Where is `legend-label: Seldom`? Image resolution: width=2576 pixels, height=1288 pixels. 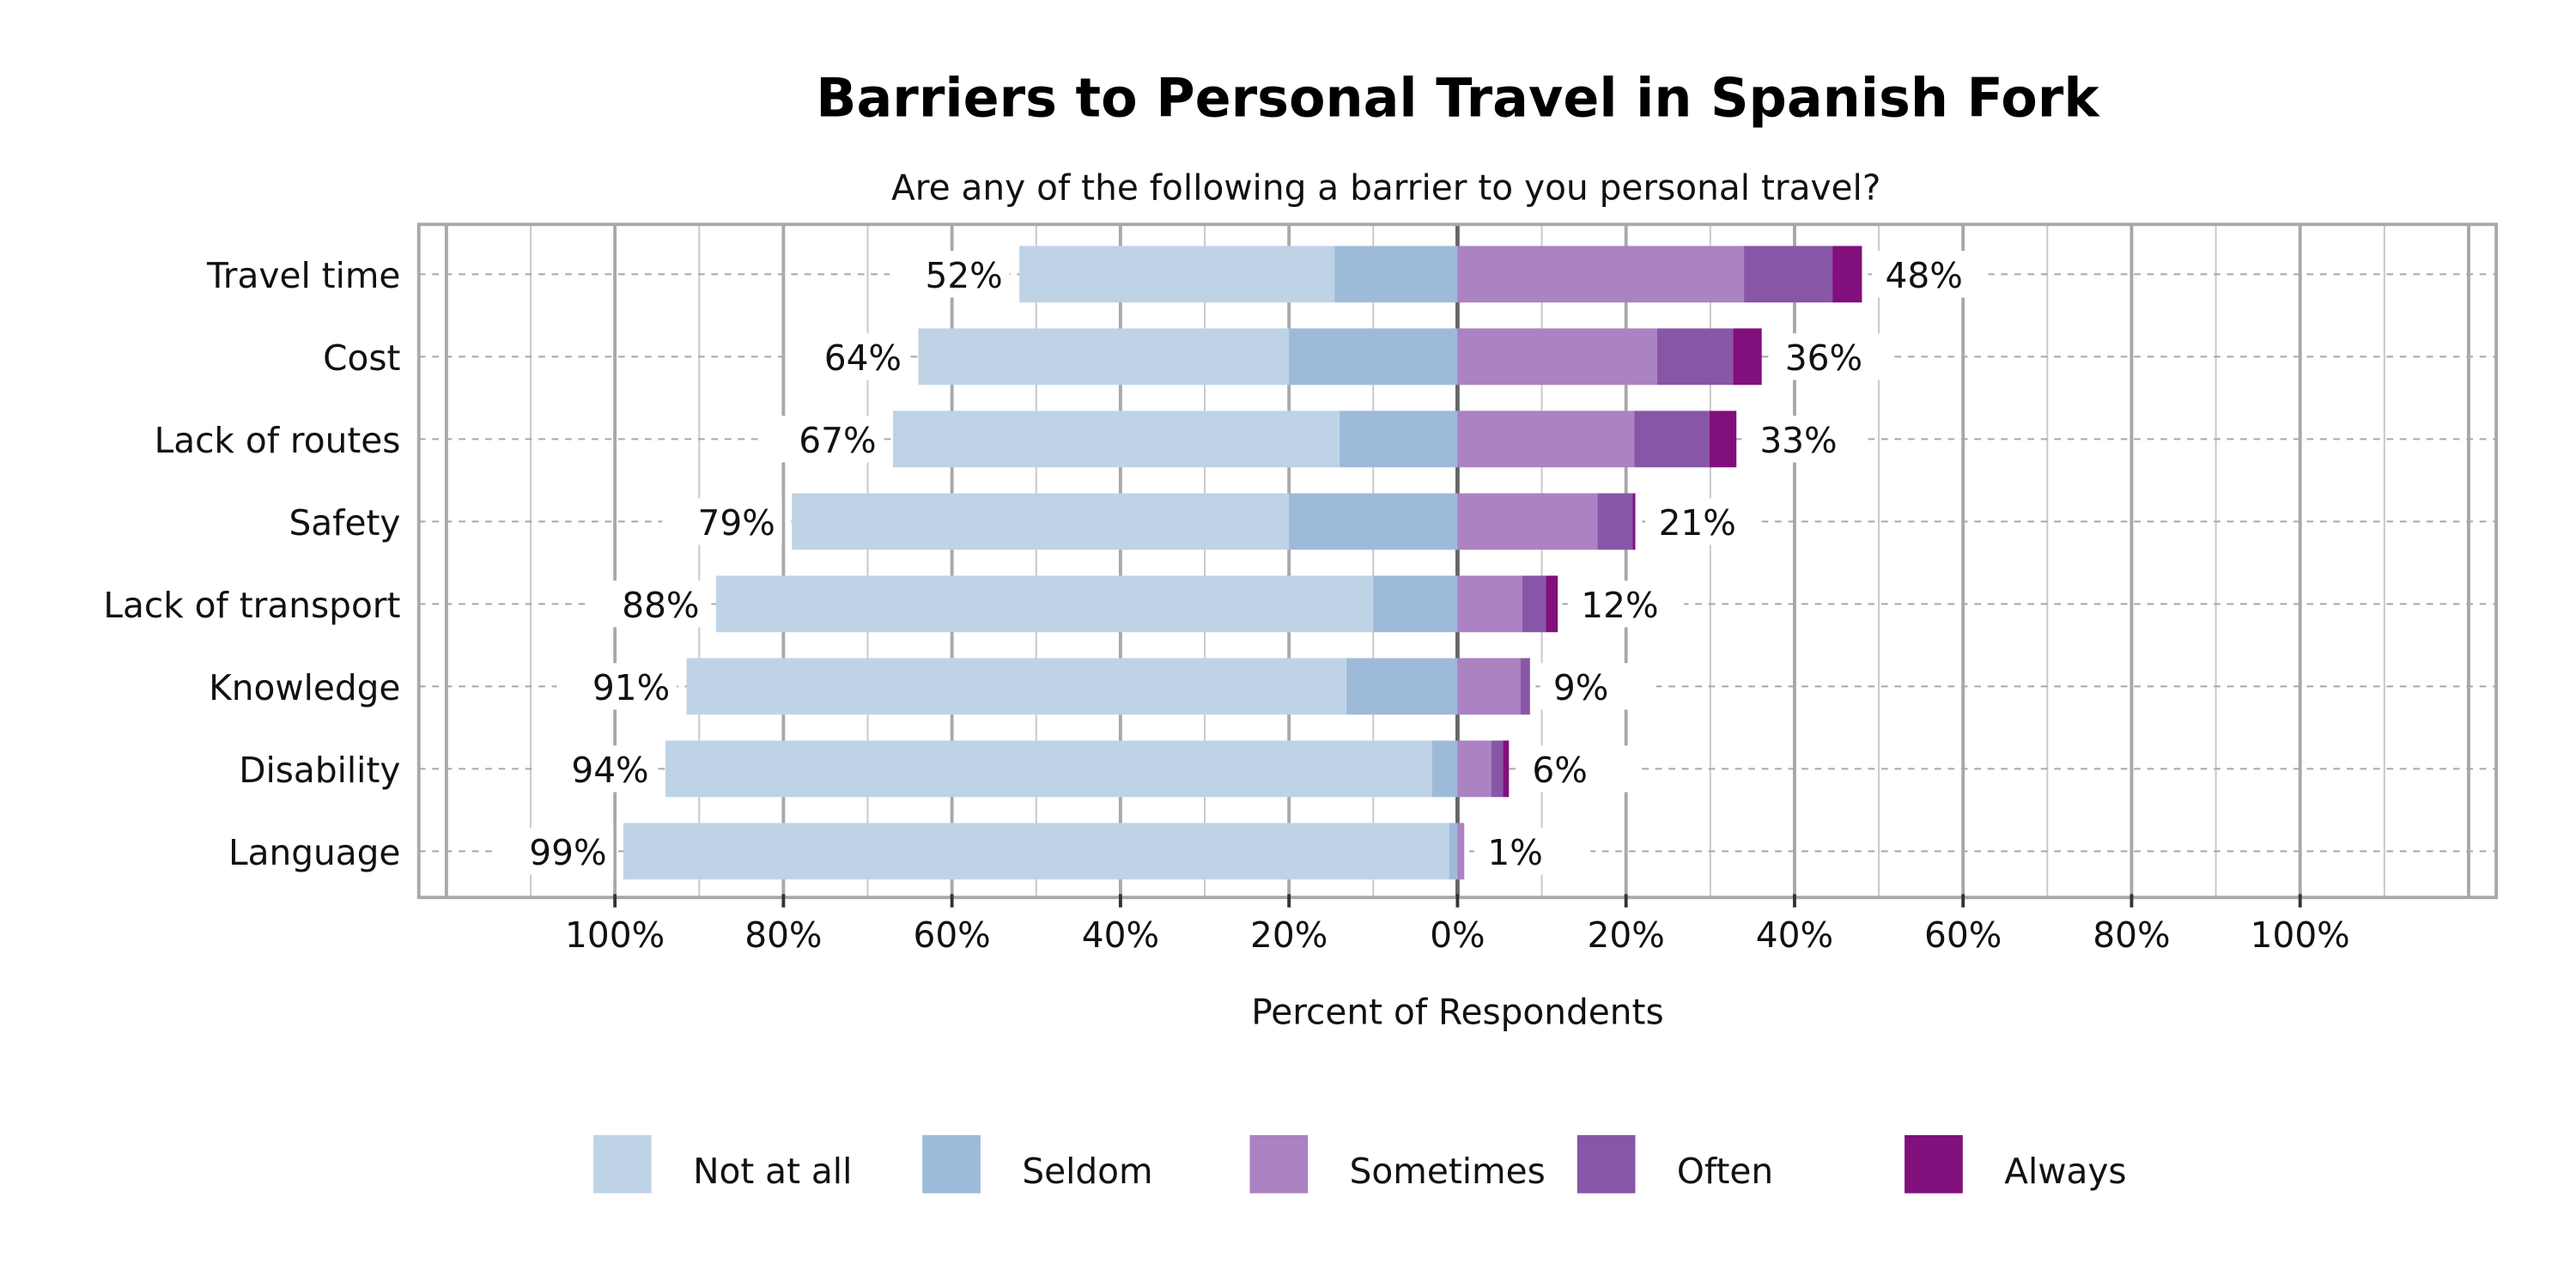 legend-label: Seldom is located at coordinates (1087, 1171).